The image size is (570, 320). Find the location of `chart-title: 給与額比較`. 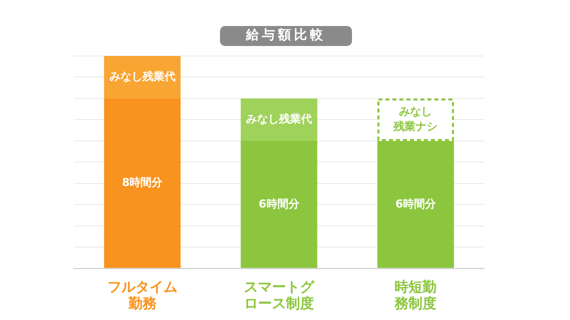

chart-title: 給与額比較 is located at coordinates (286, 36).